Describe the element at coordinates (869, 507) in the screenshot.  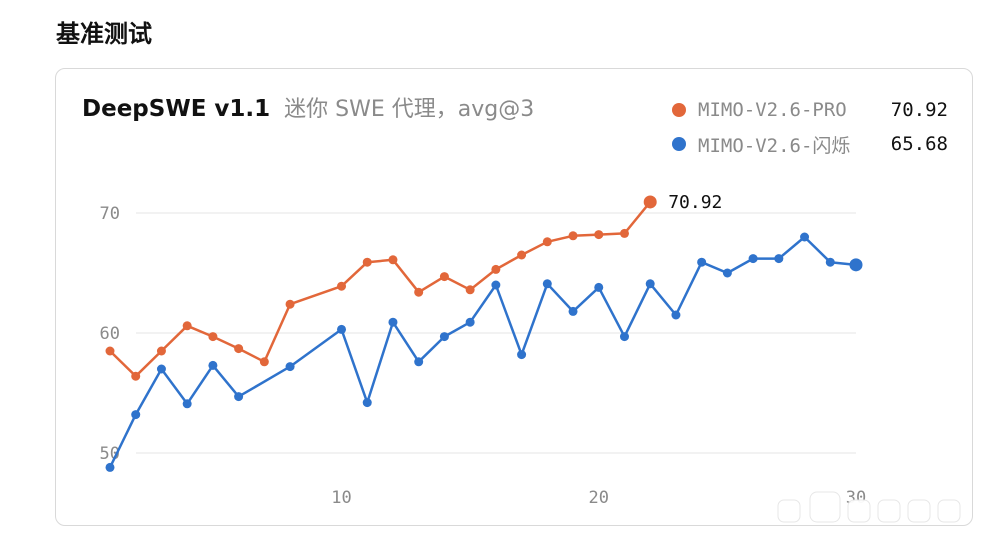
I see `watermark-logo` at that location.